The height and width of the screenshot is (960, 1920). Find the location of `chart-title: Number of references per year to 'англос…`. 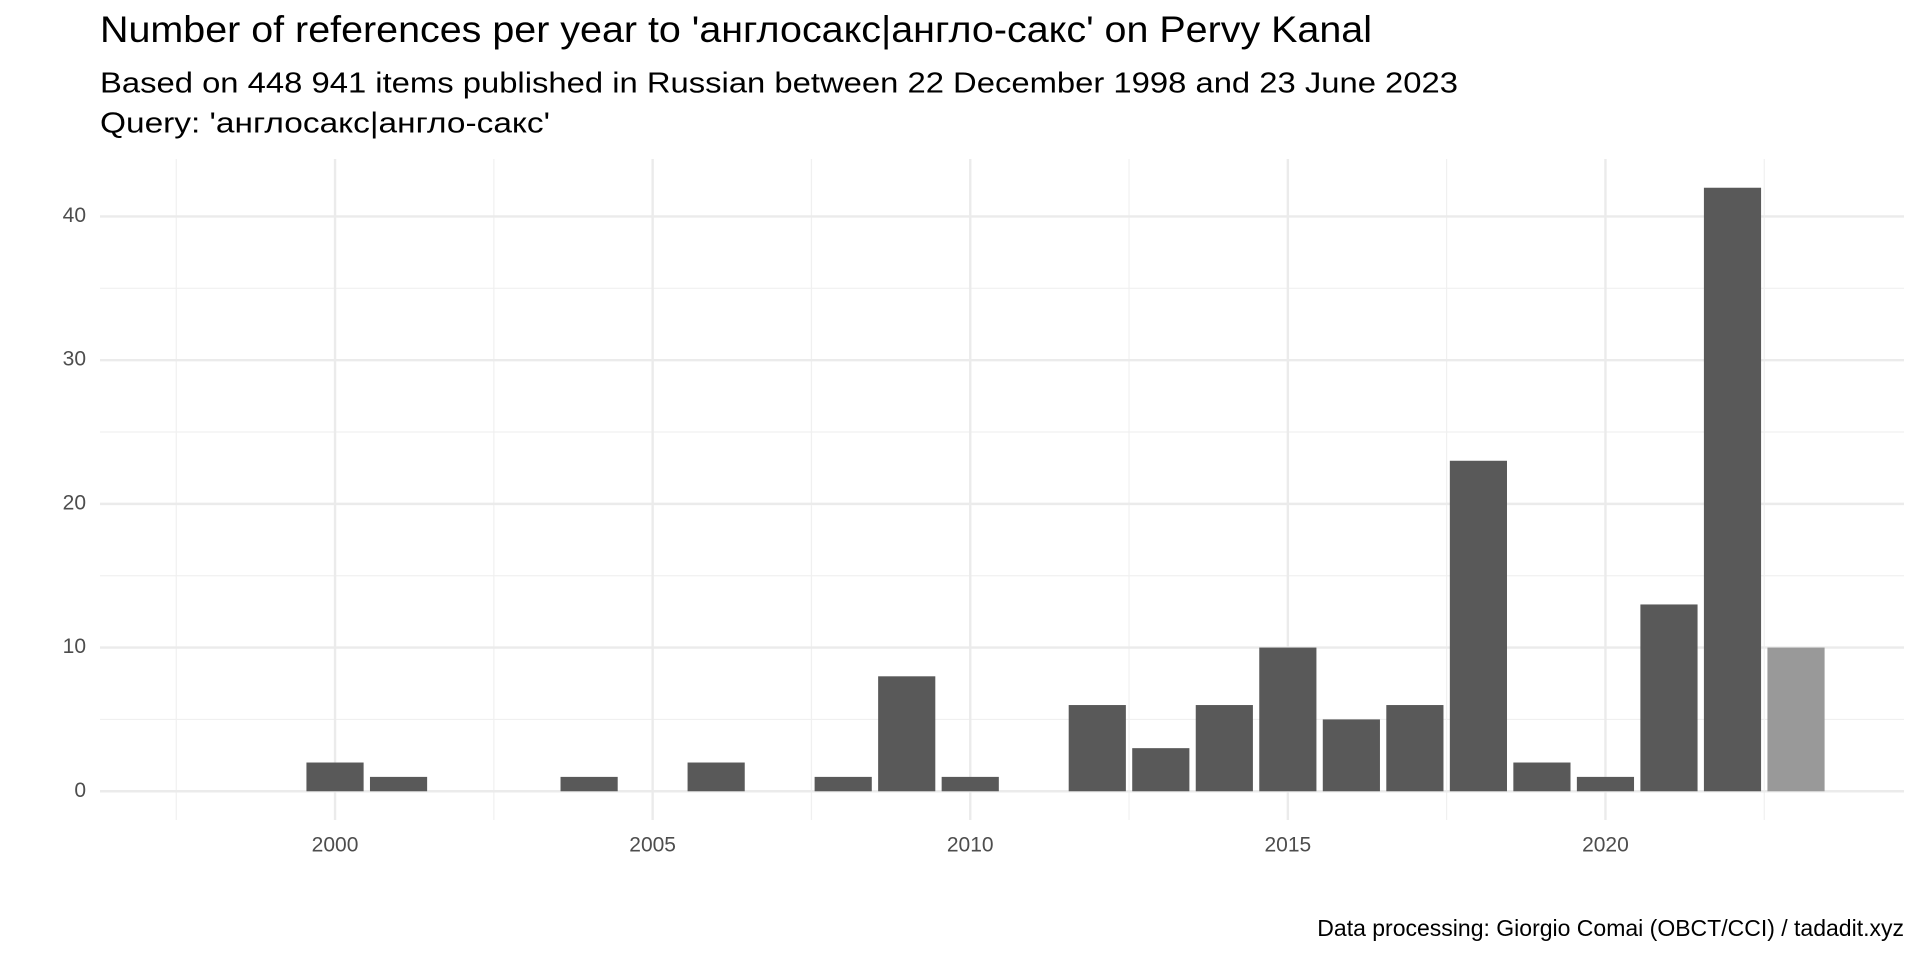

chart-title: Number of references per year to 'англос… is located at coordinates (736, 29).